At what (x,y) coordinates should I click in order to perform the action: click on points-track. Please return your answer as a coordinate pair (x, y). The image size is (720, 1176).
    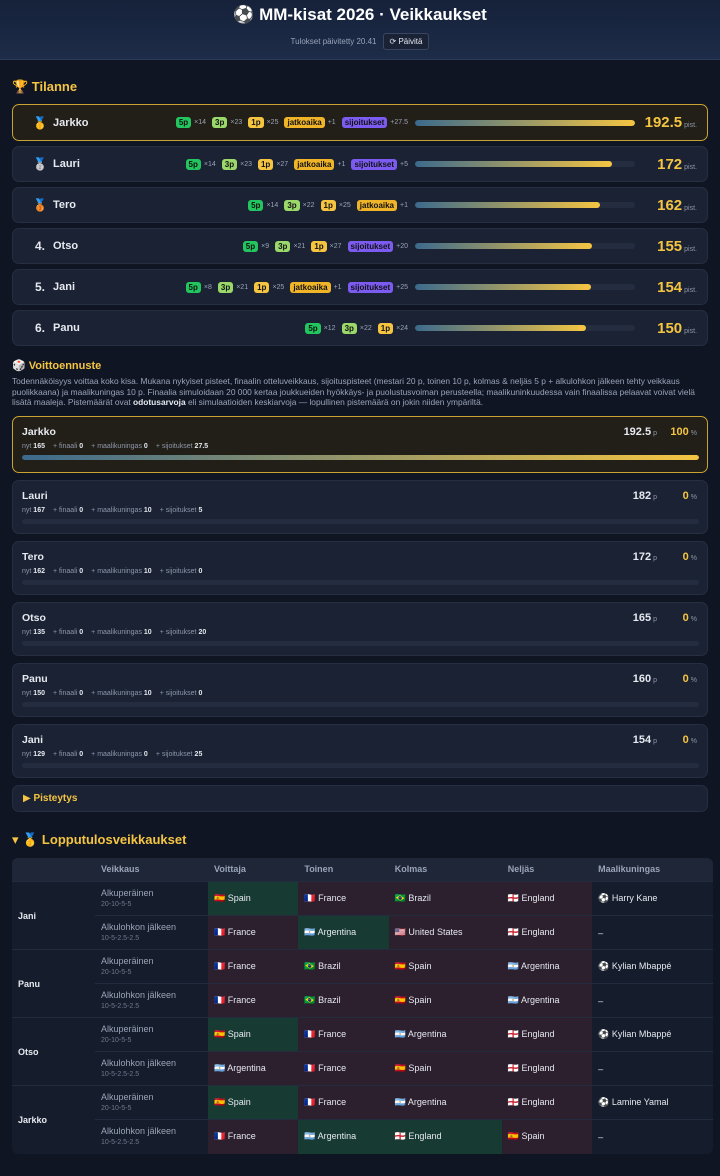
    Looking at the image, I should click on (525, 205).